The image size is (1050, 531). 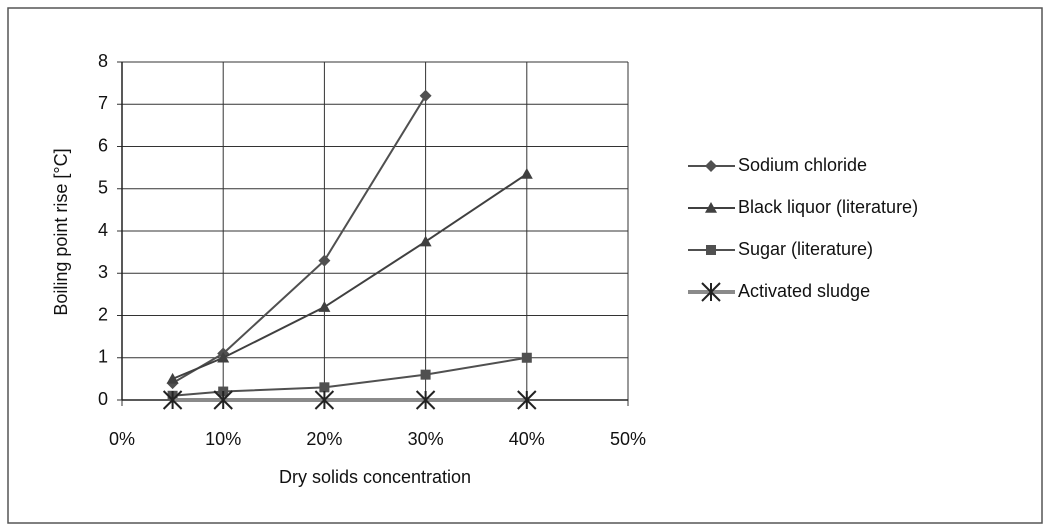 I want to click on y-tick-label: 8, so click(x=103, y=61).